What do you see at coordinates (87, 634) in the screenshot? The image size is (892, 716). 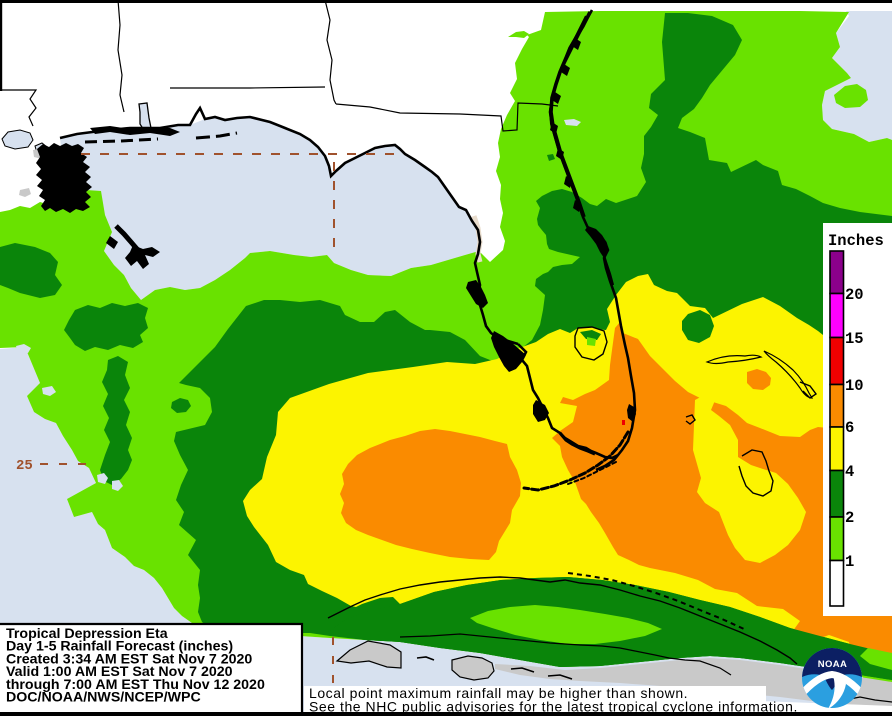 I see `svg-text: Tropical Depression Eta` at bounding box center [87, 634].